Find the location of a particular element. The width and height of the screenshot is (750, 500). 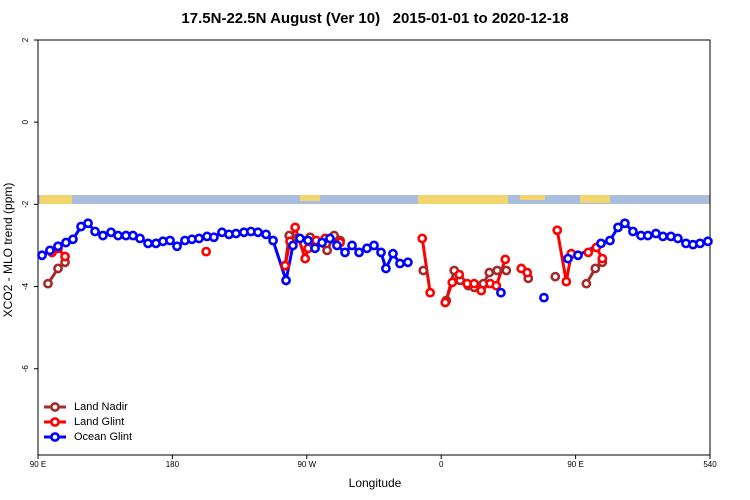

x-axis-label: Longitude is located at coordinates (375, 483).